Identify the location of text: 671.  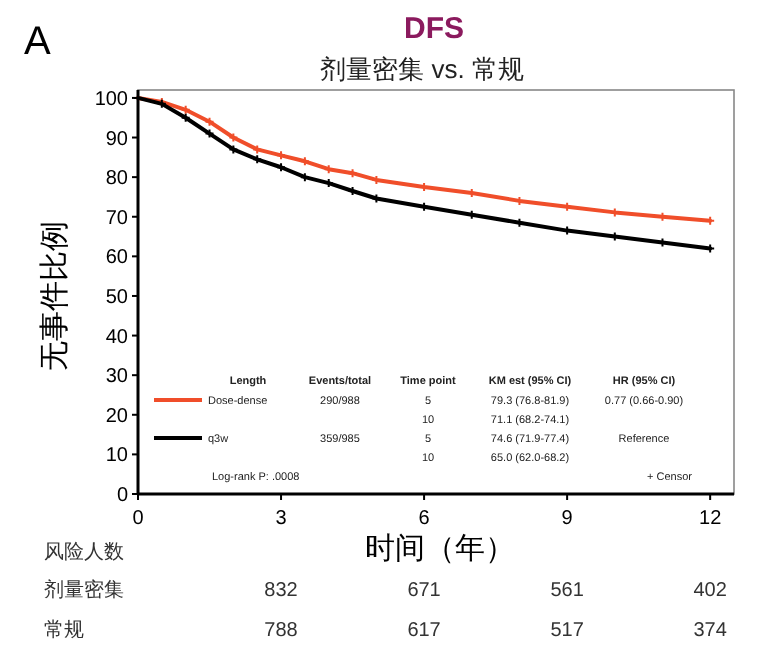
(424, 591).